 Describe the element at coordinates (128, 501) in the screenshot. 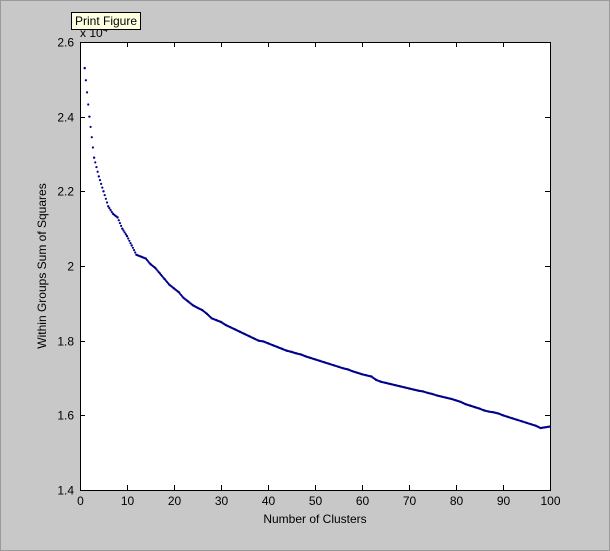

I see `x-tick-label: 10` at that location.